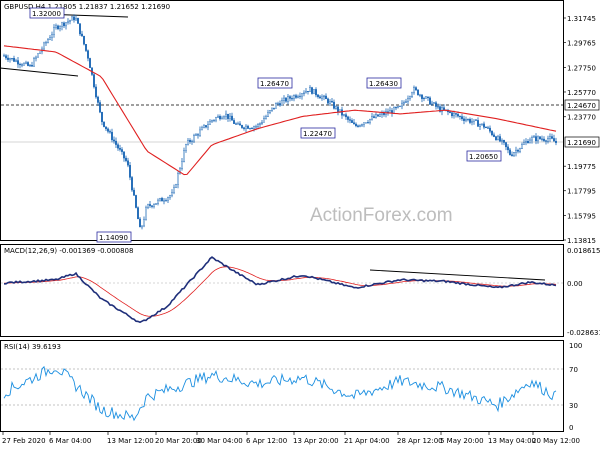 This screenshot has height=450, width=600. Describe the element at coordinates (280, 393) in the screenshot. I see `rsi-line` at that location.